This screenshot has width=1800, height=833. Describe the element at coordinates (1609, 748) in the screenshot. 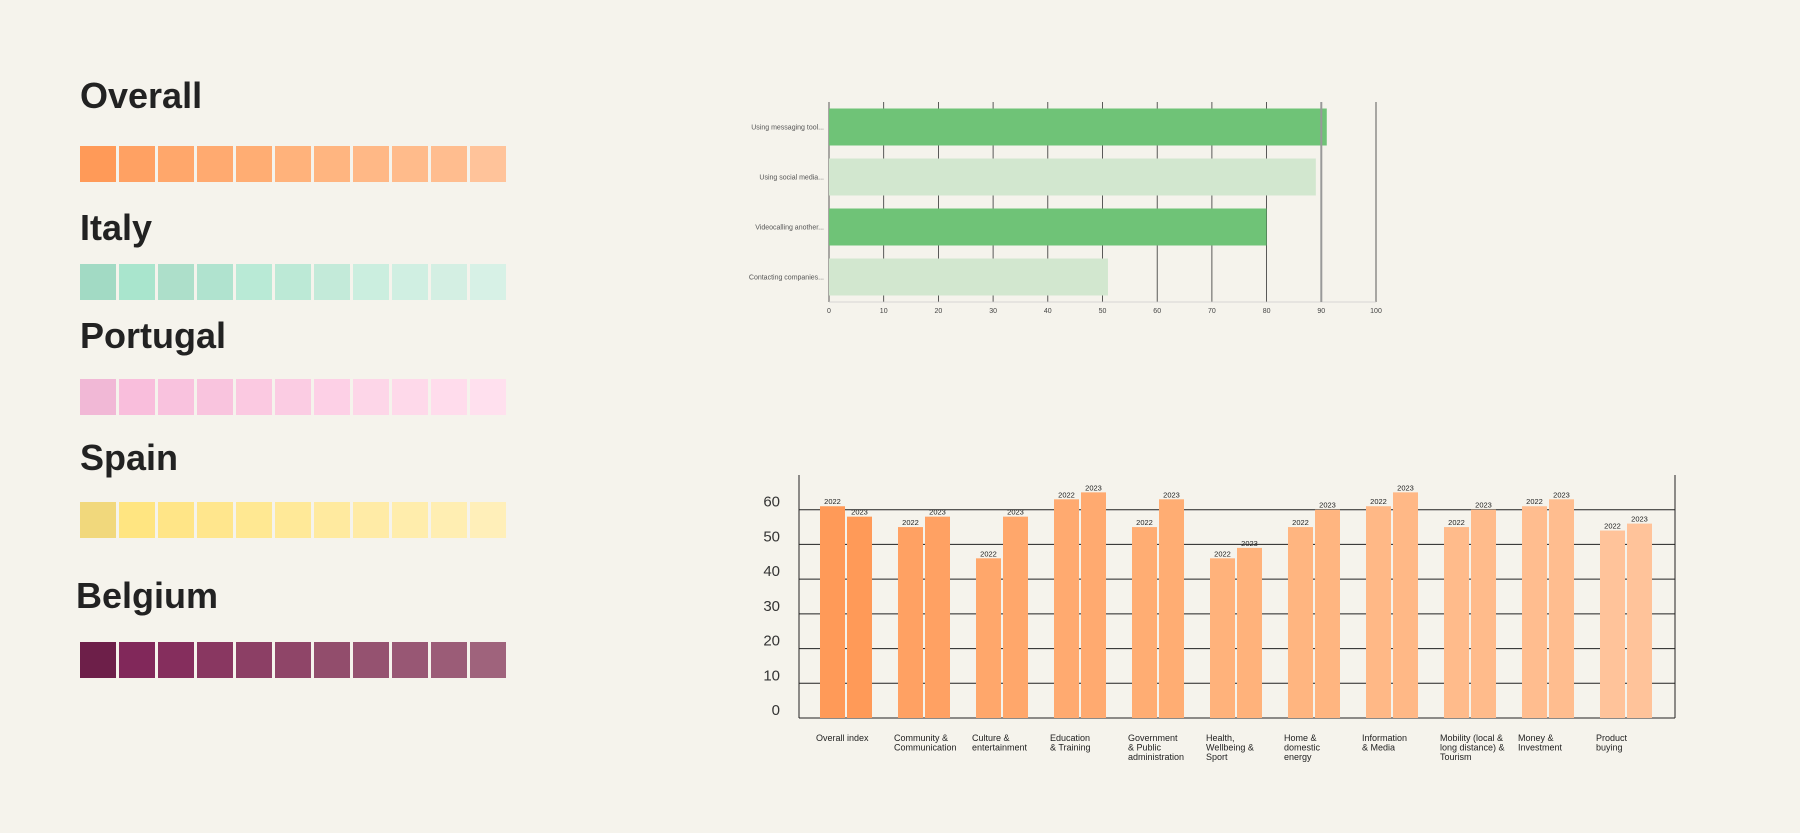

I see `x-category-label: buying` at that location.